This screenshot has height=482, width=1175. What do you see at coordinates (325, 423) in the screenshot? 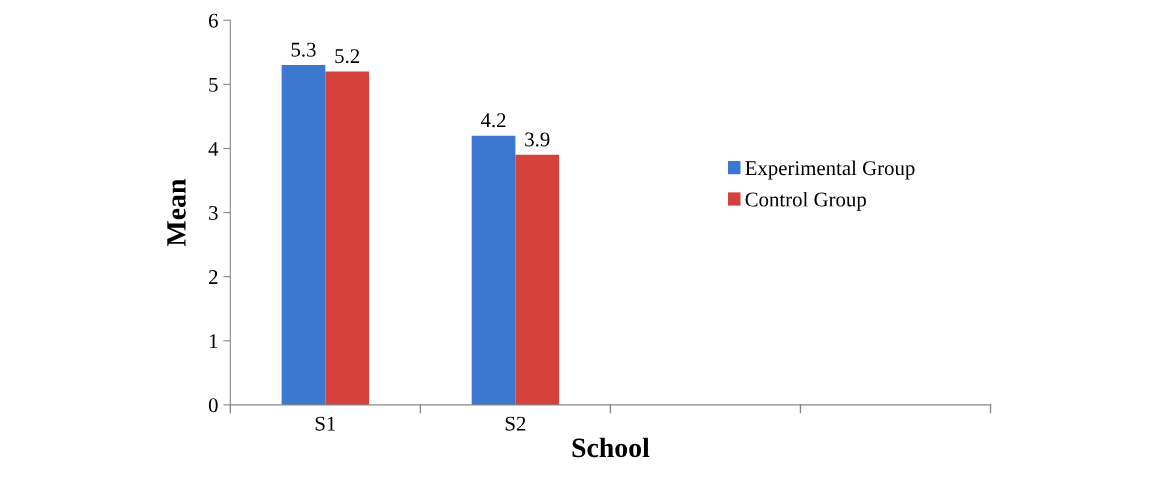
I see `x-tick-label: S1` at bounding box center [325, 423].